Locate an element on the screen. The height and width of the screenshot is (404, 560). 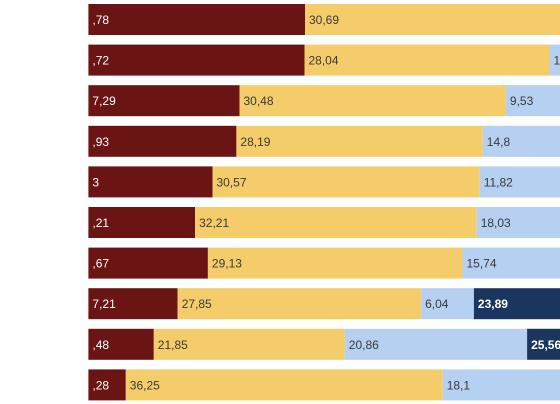
data-label: 32,21 is located at coordinates (214, 223).